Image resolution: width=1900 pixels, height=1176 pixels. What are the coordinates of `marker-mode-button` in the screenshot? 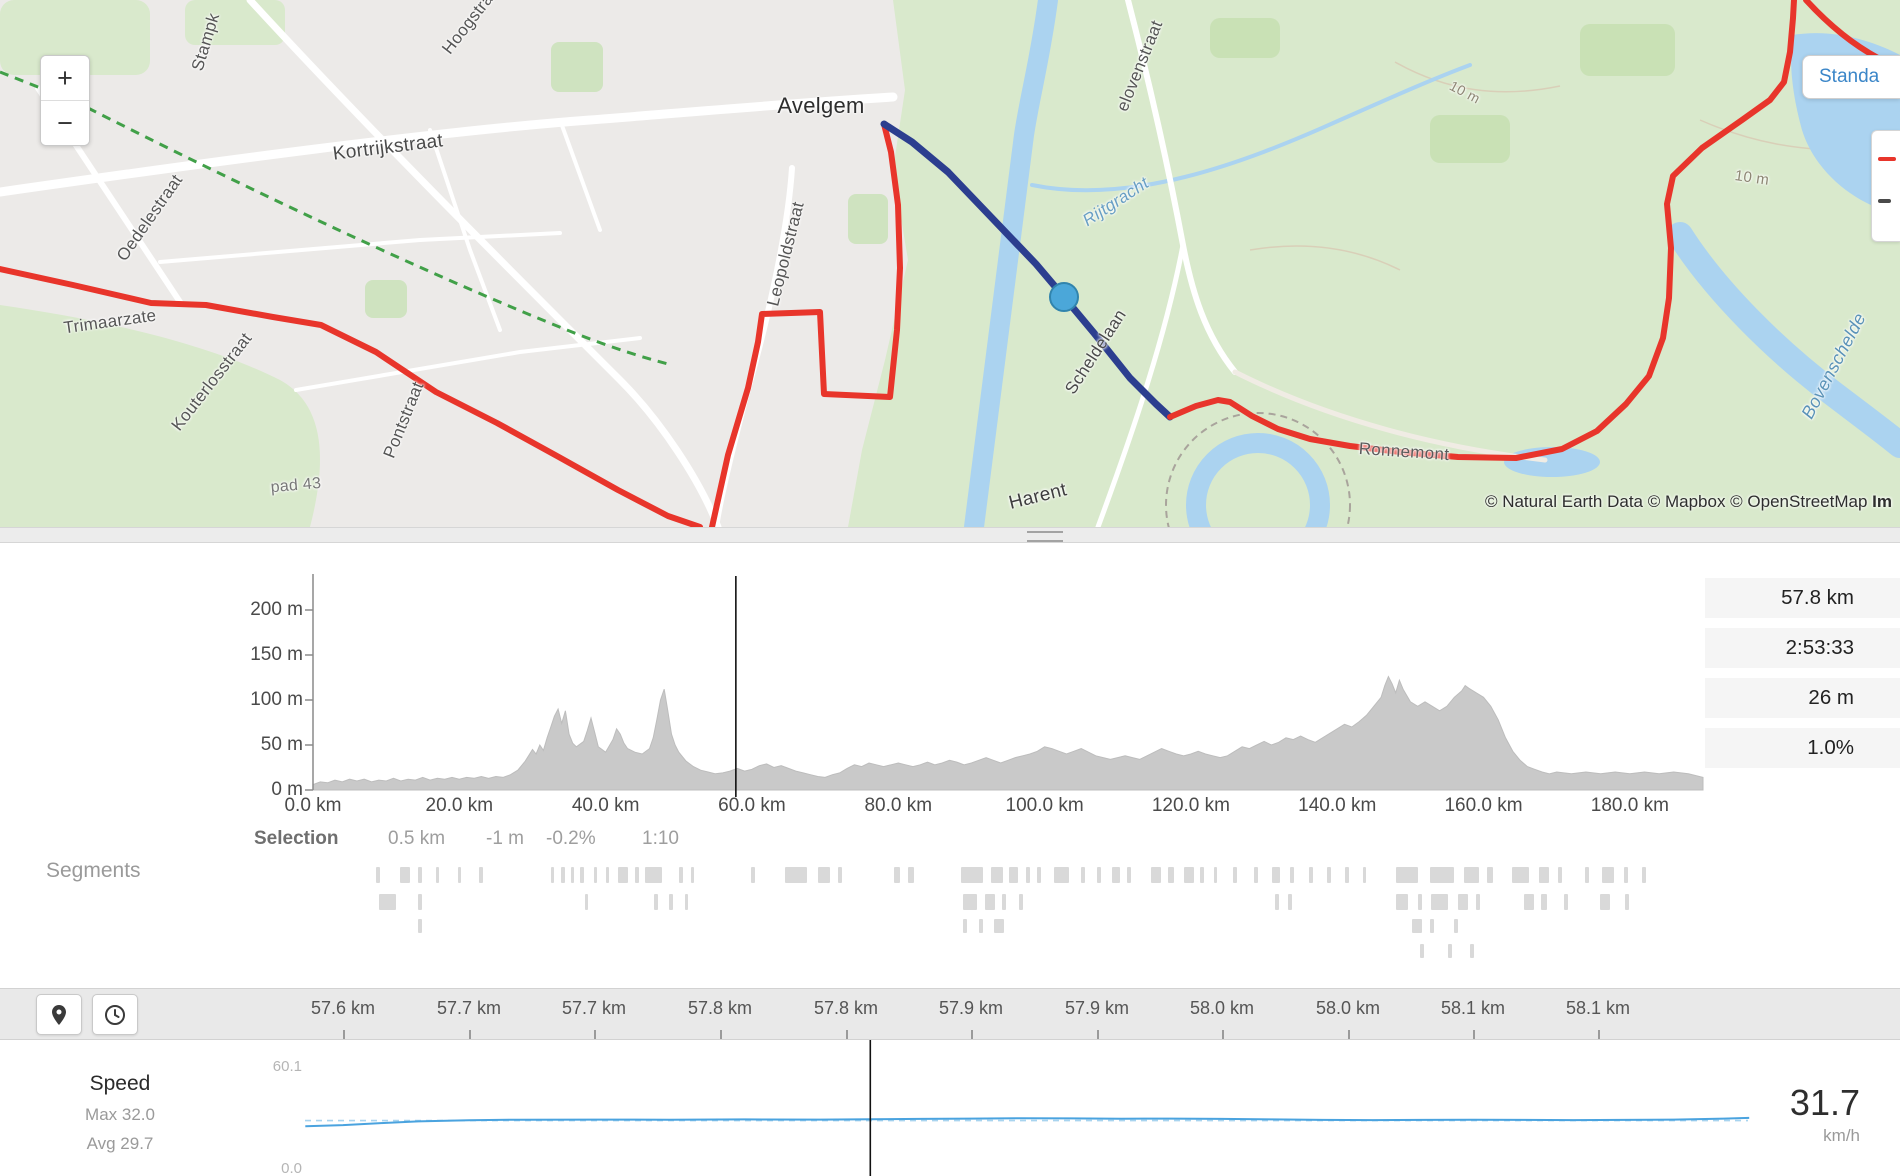 It's located at (59, 1014).